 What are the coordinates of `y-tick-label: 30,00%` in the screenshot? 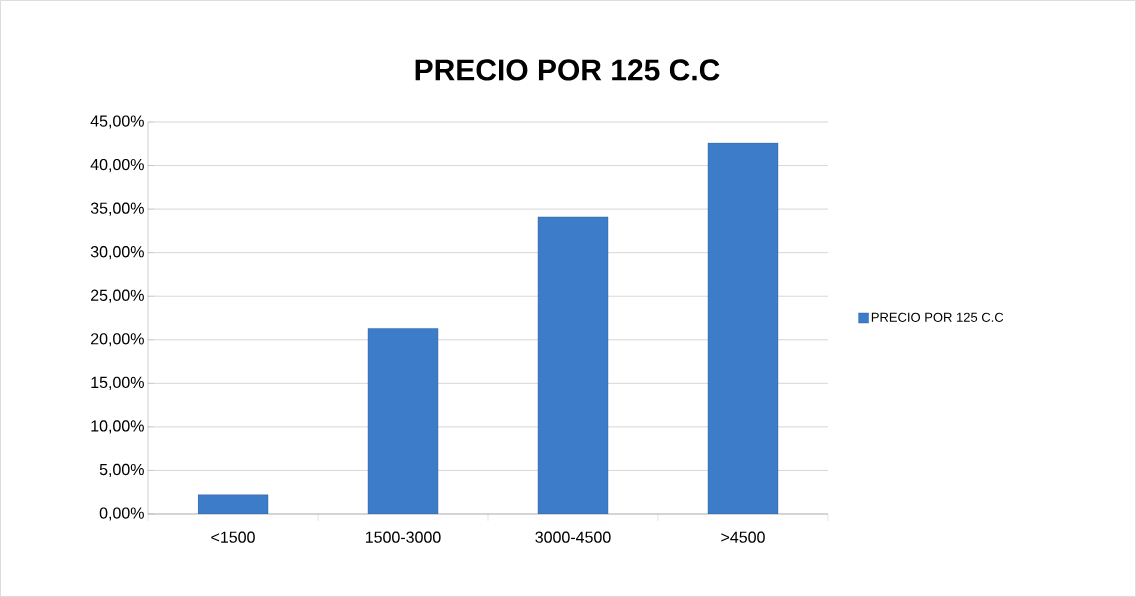 It's located at (117, 253).